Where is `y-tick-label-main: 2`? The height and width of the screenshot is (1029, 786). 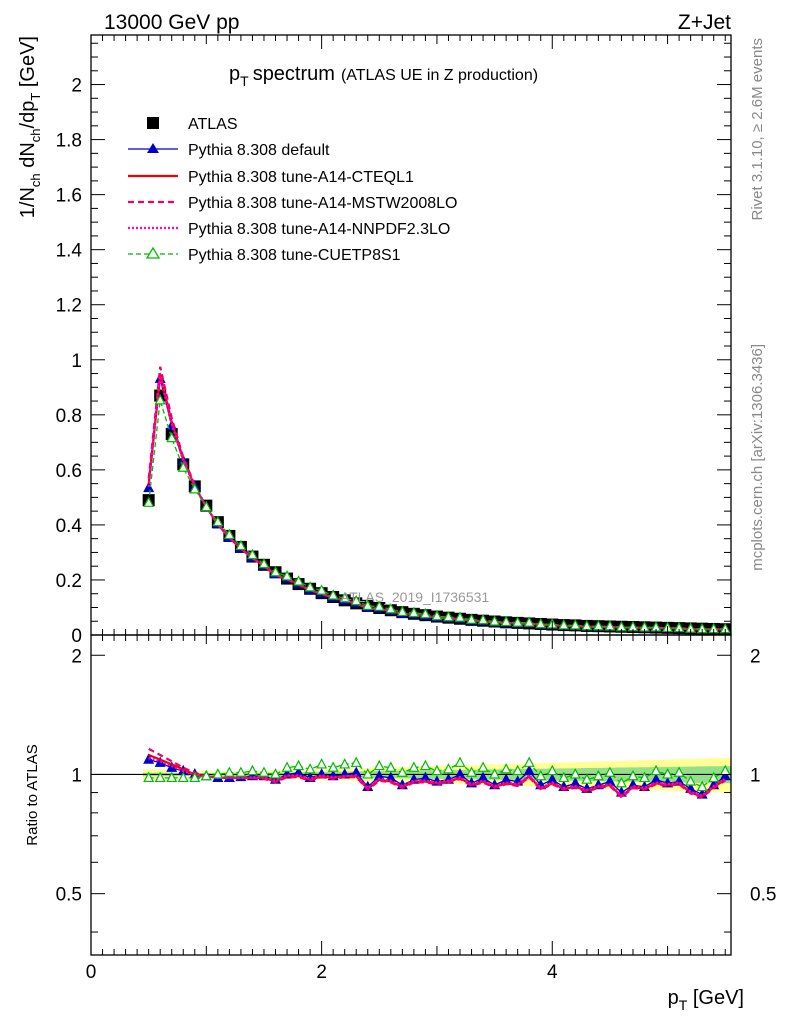
y-tick-label-main: 2 is located at coordinates (76, 86).